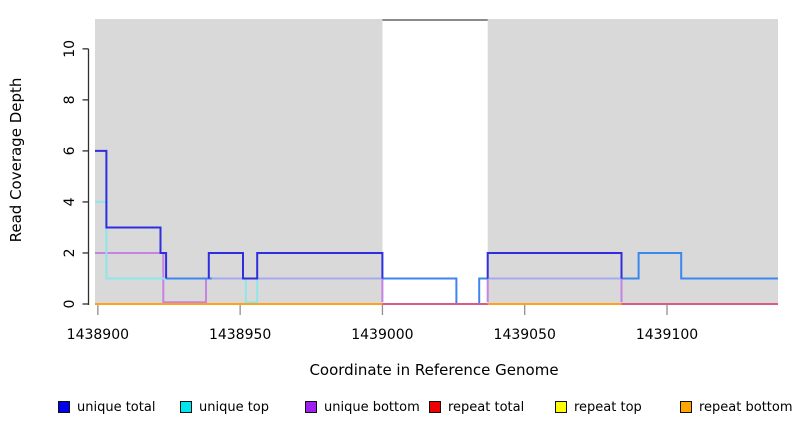 Image resolution: width=792 pixels, height=432 pixels. What do you see at coordinates (70, 49) in the screenshot?
I see `y-tick-label: 10` at bounding box center [70, 49].